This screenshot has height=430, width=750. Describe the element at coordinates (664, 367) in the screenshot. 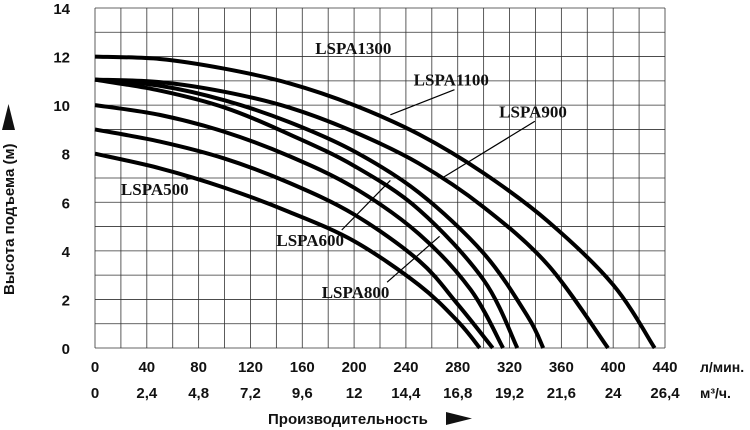

I see `x-tick-label: 440` at that location.